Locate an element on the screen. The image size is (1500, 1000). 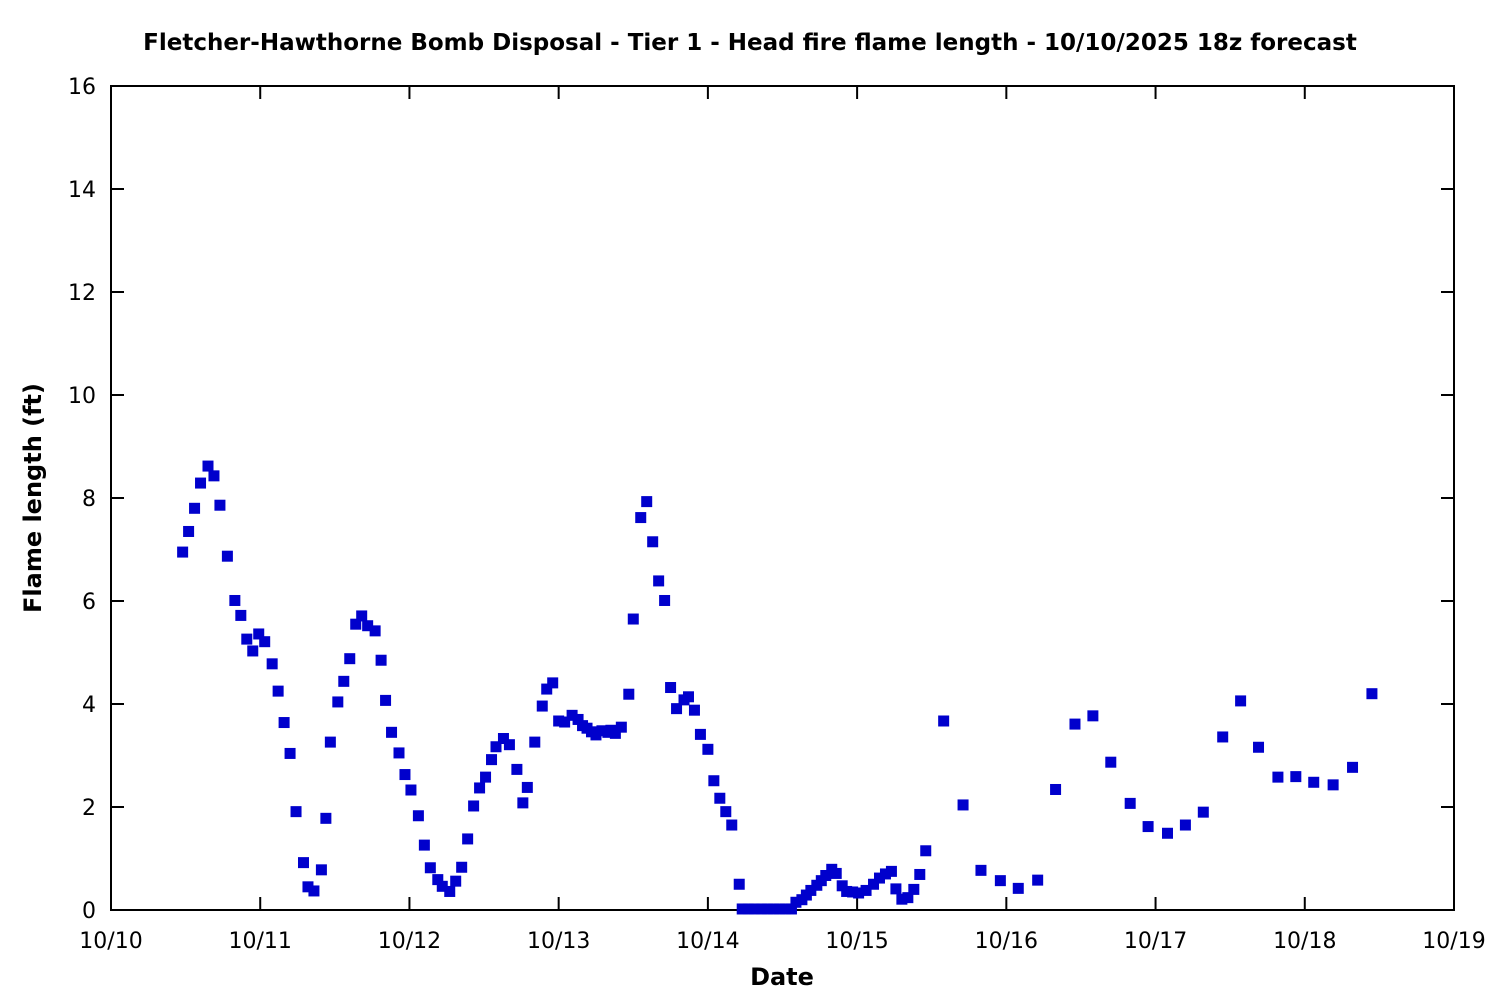
y-tick-label: 10 is located at coordinates (82, 396).